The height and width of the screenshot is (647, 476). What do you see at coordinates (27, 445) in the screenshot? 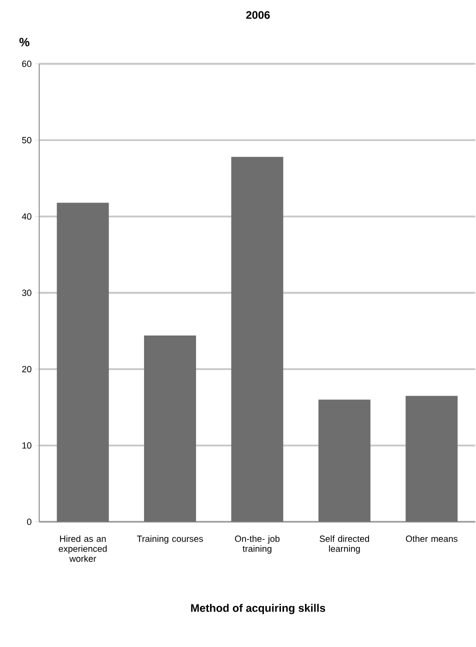
I see `y-tick-label: 10` at bounding box center [27, 445].